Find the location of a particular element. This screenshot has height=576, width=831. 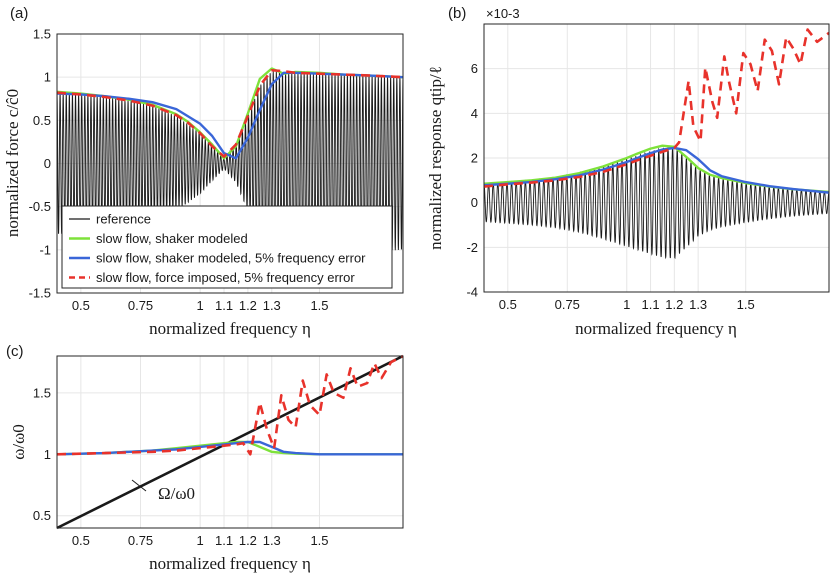

legend-entry: reference is located at coordinates (123, 219).